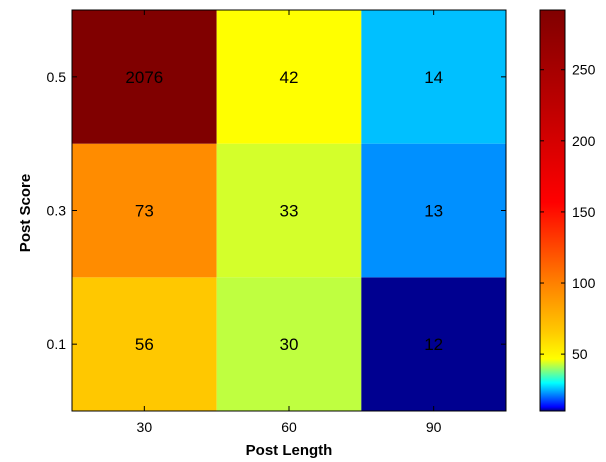  What do you see at coordinates (434, 427) in the screenshot?
I see `x-tick-label: 90` at bounding box center [434, 427].